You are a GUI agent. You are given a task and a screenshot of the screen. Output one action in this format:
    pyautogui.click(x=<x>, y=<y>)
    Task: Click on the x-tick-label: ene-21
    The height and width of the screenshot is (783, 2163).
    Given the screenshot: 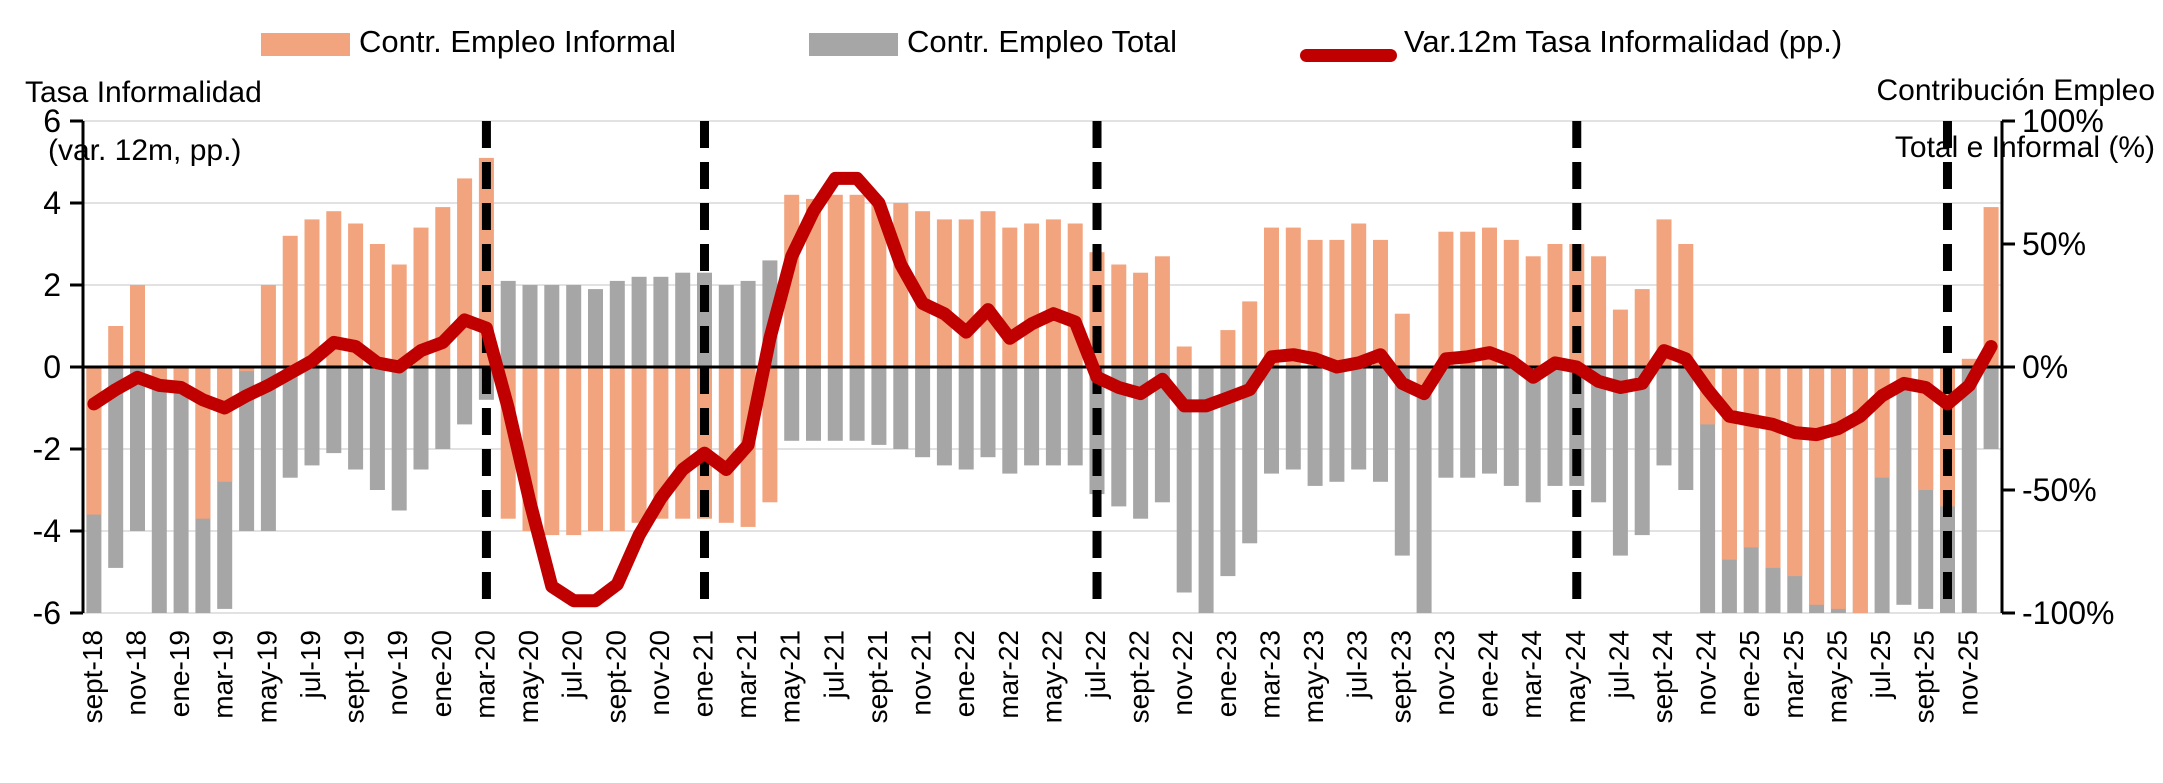 What is the action you would take?
    pyautogui.click(x=703, y=673)
    